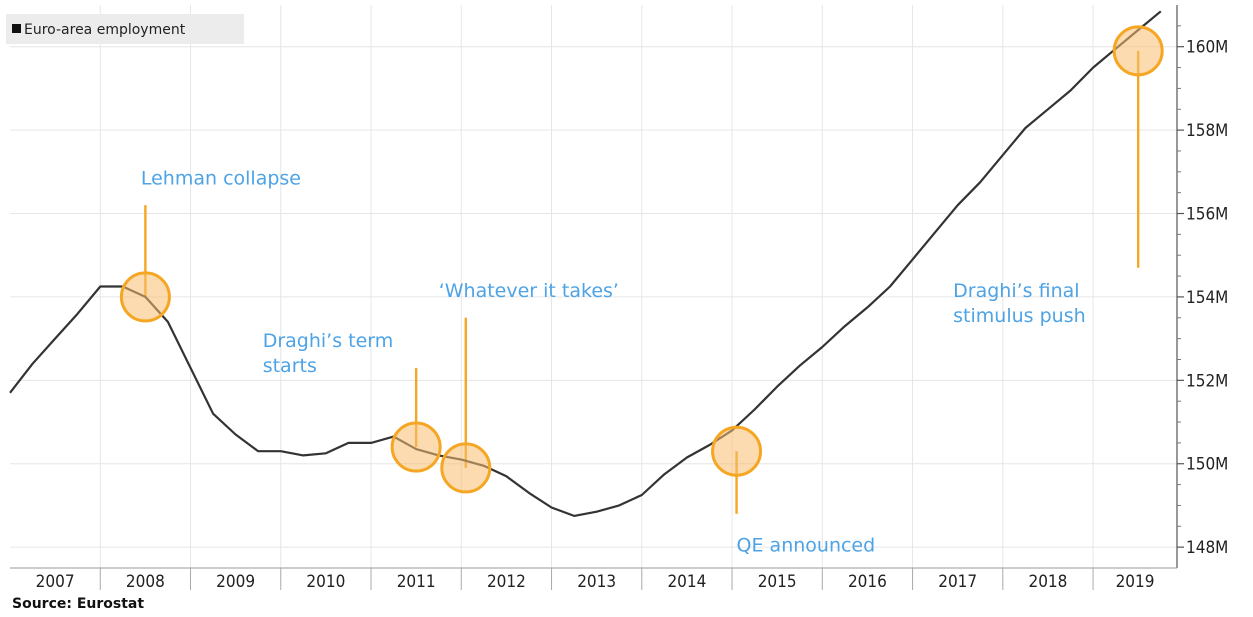 This screenshot has width=1253, height=617. What do you see at coordinates (1207, 381) in the screenshot?
I see `y-tick-label: 152M` at bounding box center [1207, 381].